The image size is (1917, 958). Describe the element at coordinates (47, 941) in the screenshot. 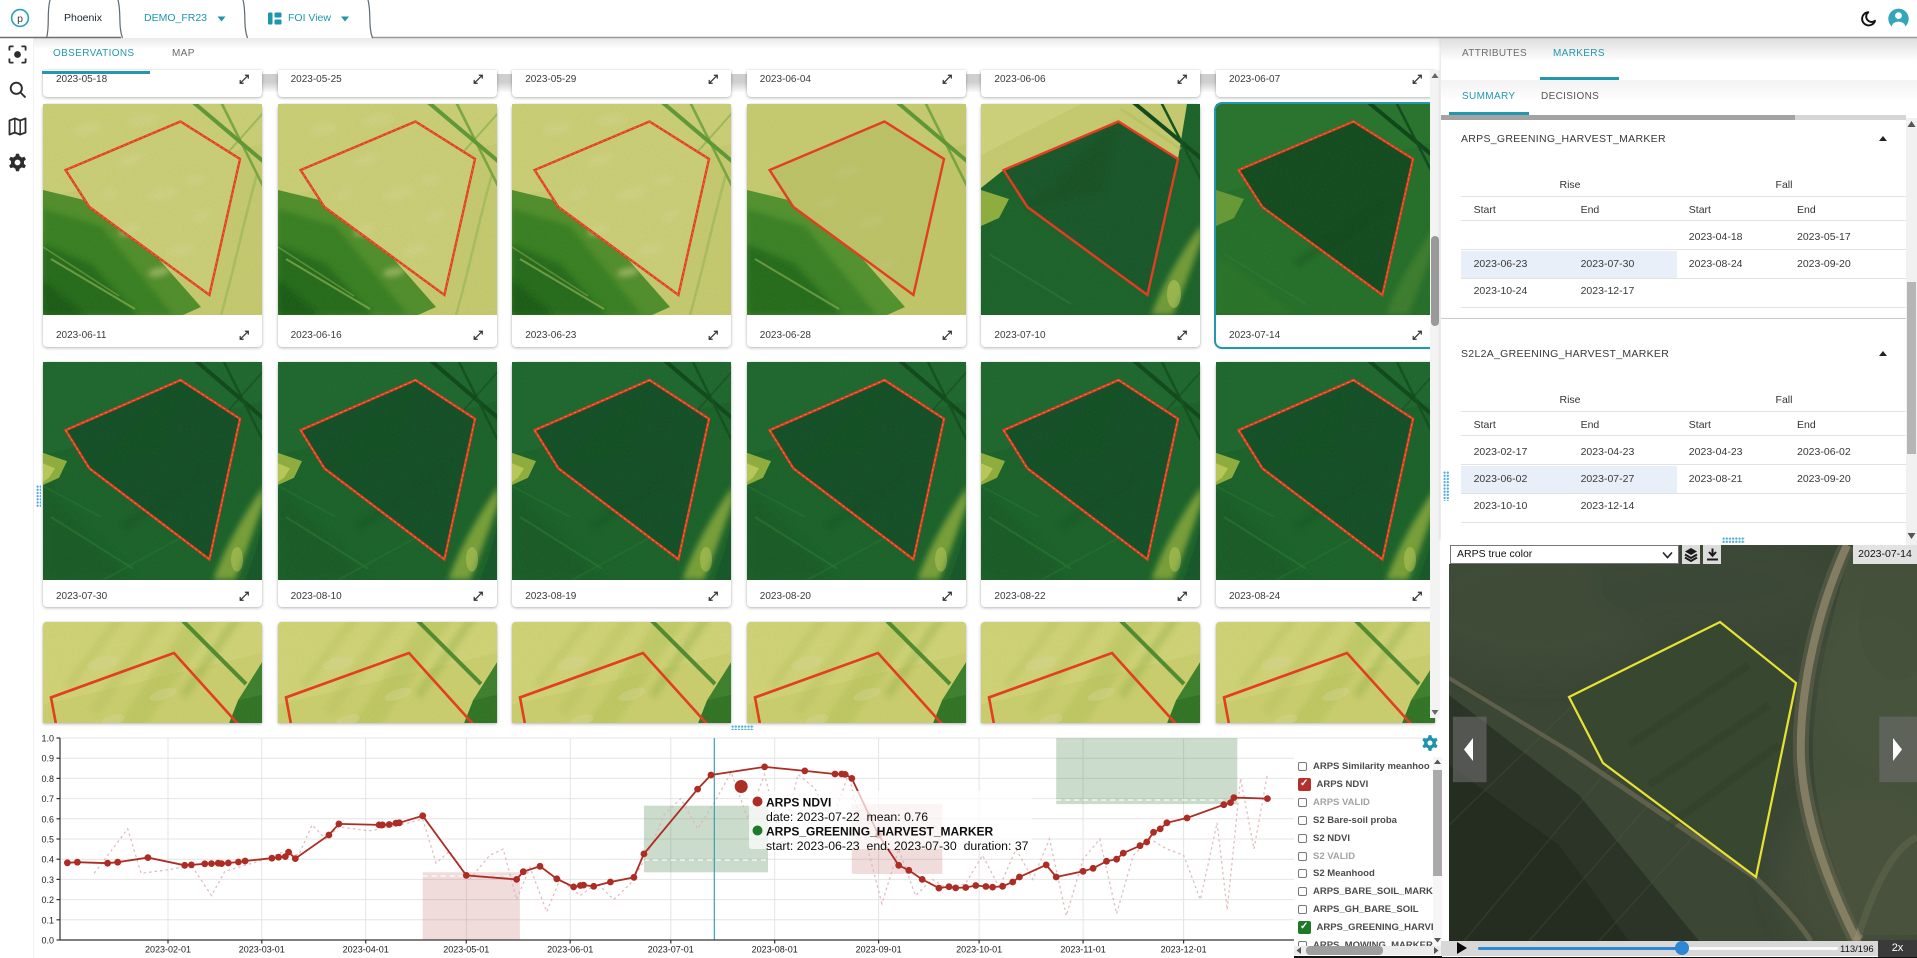

I see `svg-text: 0.0` at that location.